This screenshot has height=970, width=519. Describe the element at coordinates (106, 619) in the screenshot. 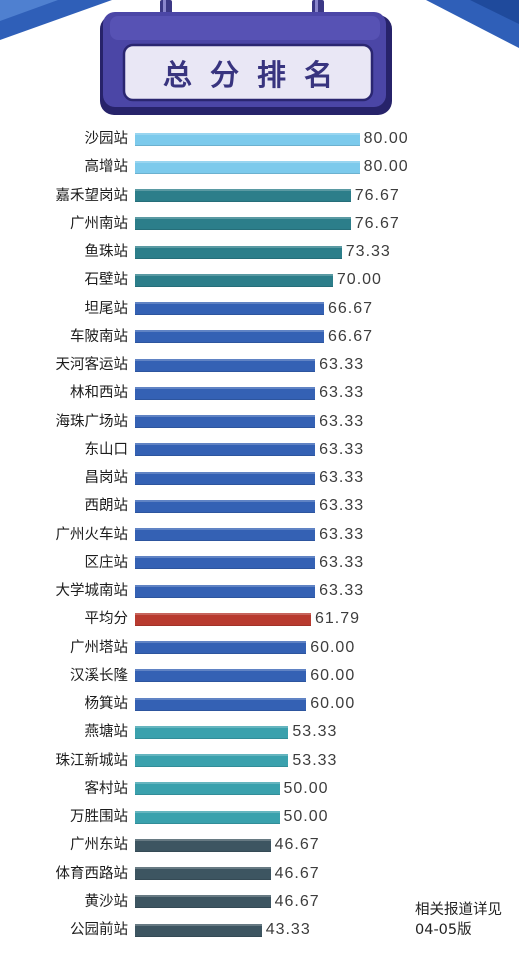

I see `station-label: 平均分` at that location.